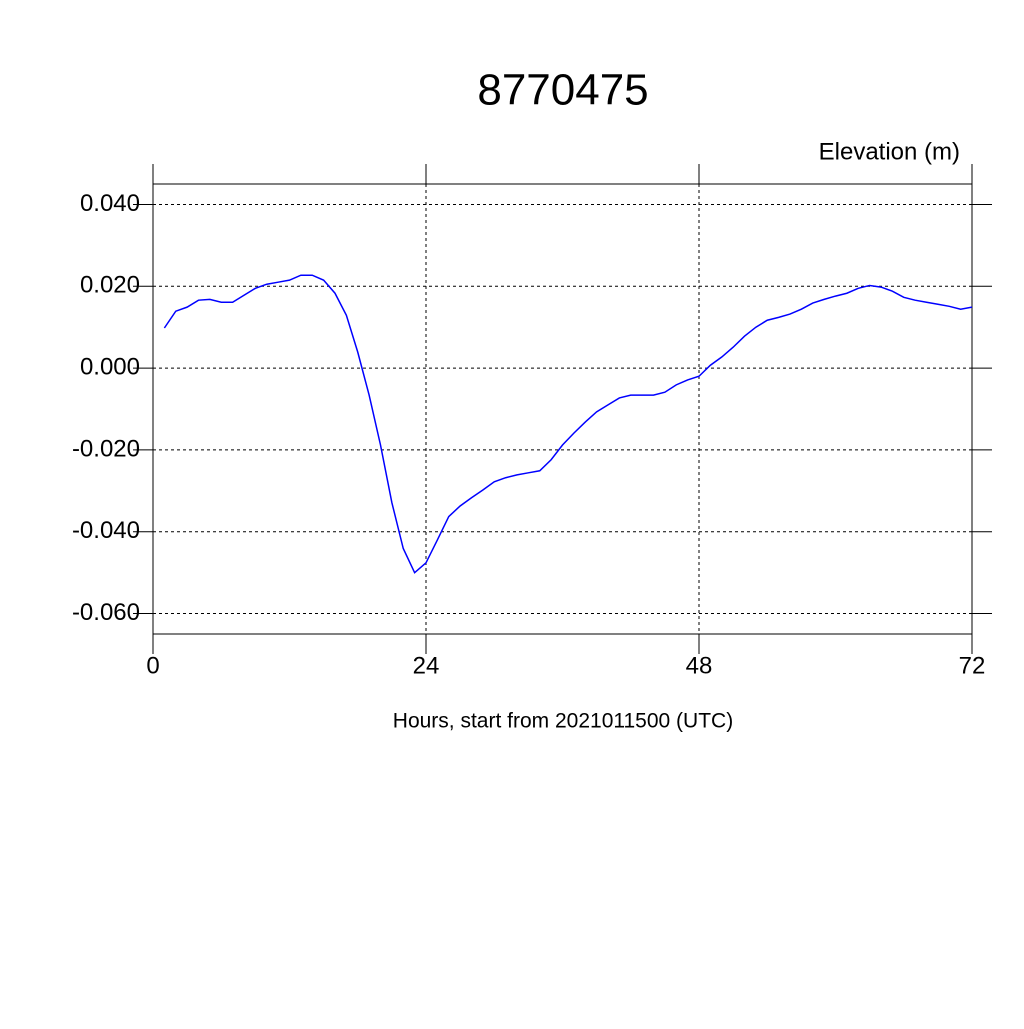 The image size is (1024, 1029). I want to click on y-tick-label: 0.020, so click(110, 285).